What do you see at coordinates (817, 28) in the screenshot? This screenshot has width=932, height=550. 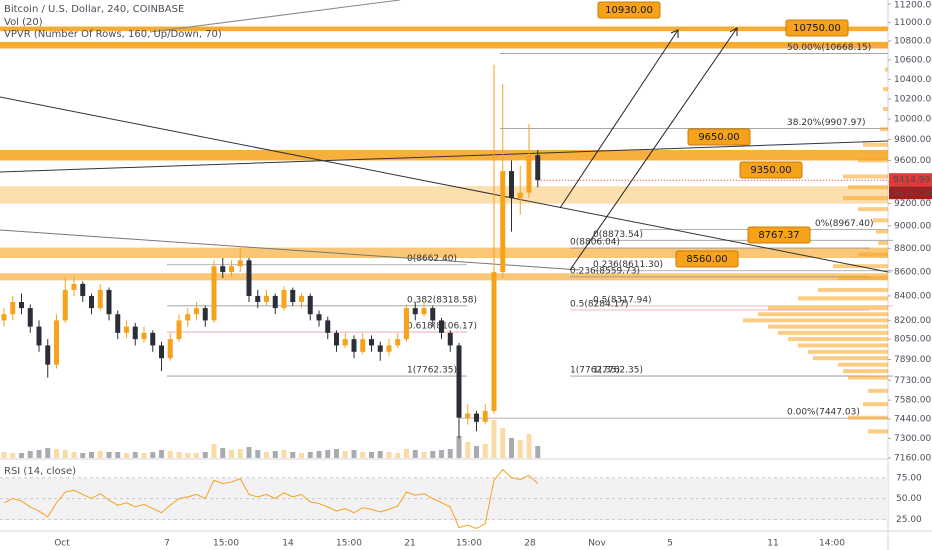 I see `zone-label: 10750.00` at bounding box center [817, 28].